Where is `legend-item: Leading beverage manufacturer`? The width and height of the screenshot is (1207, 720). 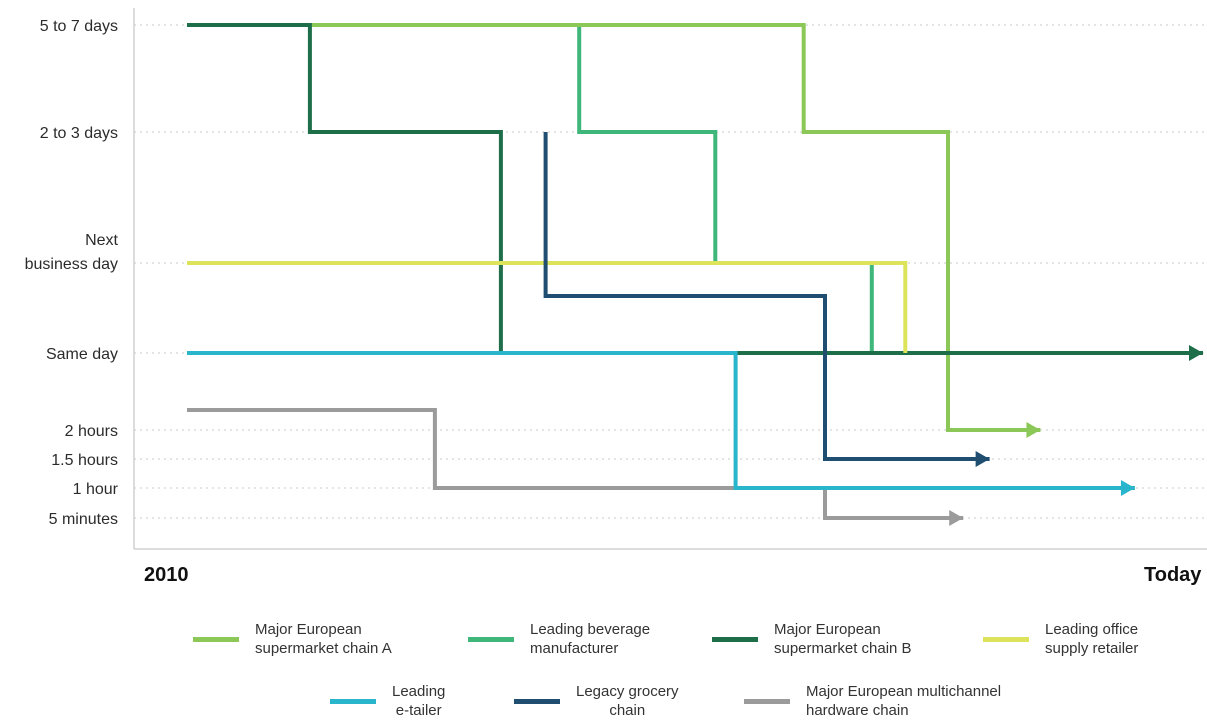
legend-item: Leading beverage manufacturer is located at coordinates (559, 639).